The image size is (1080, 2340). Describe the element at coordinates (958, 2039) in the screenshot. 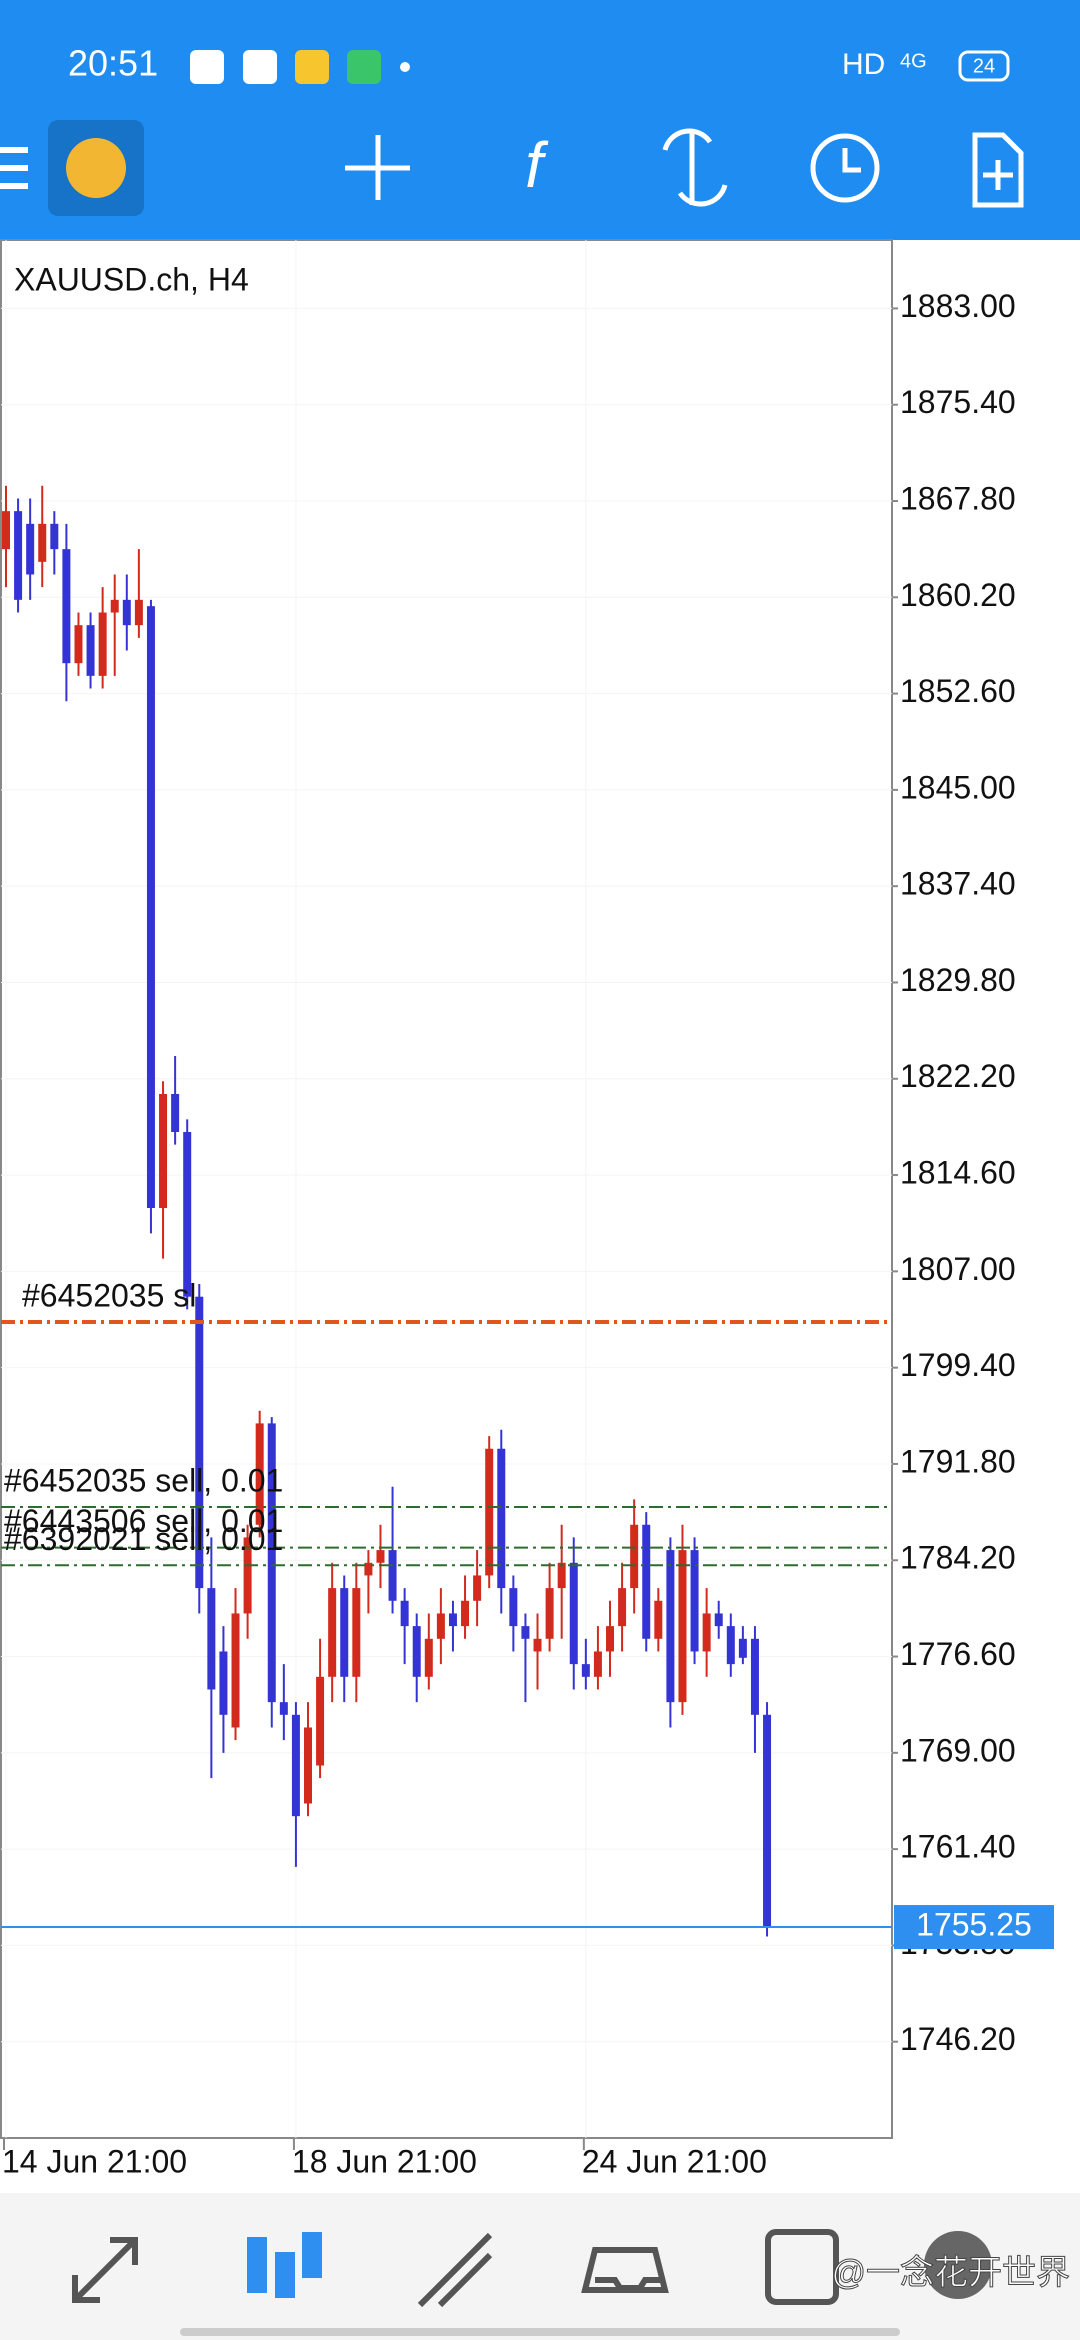

I see `y-tick-label: 1746.20` at that location.